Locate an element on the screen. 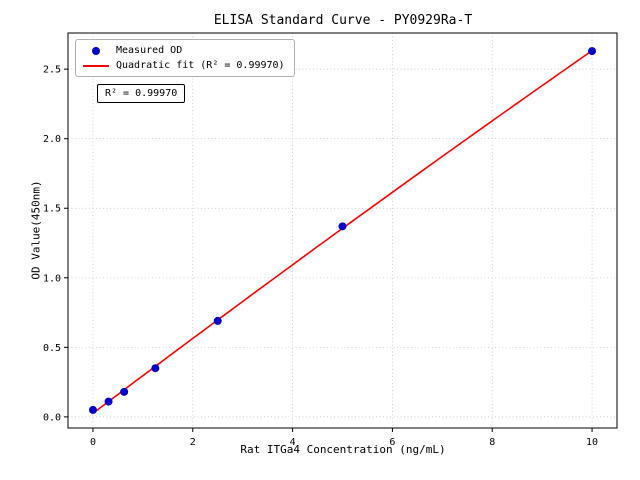  y-tick-label: 1.0 is located at coordinates (52, 278).